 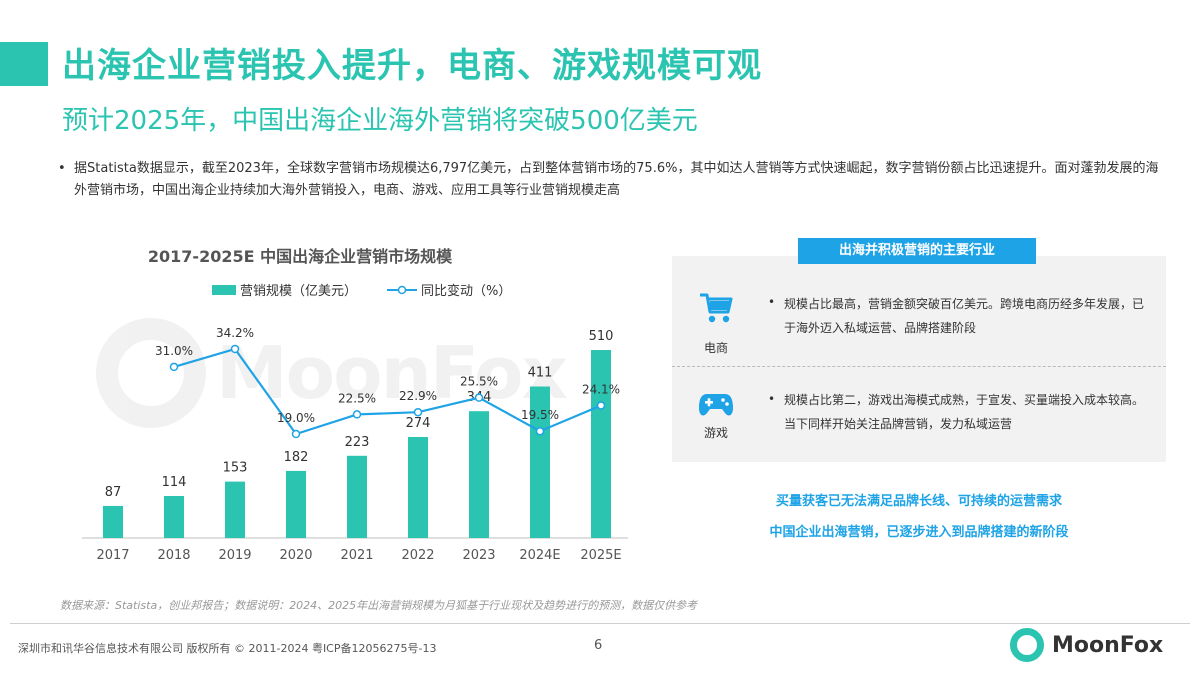 I want to click on bar-label-2019: 153, so click(x=235, y=468).